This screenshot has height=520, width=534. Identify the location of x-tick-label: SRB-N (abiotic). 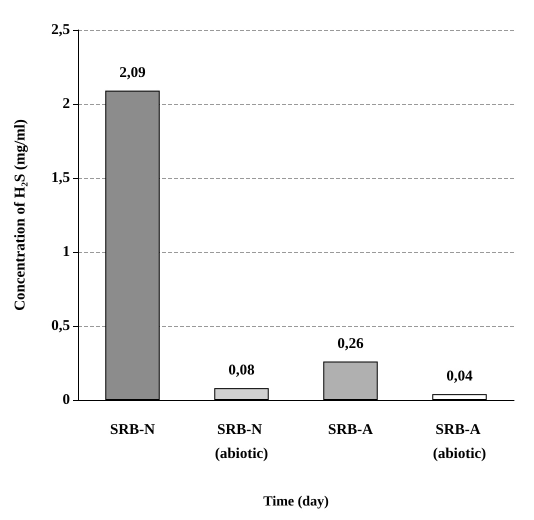
(241, 442).